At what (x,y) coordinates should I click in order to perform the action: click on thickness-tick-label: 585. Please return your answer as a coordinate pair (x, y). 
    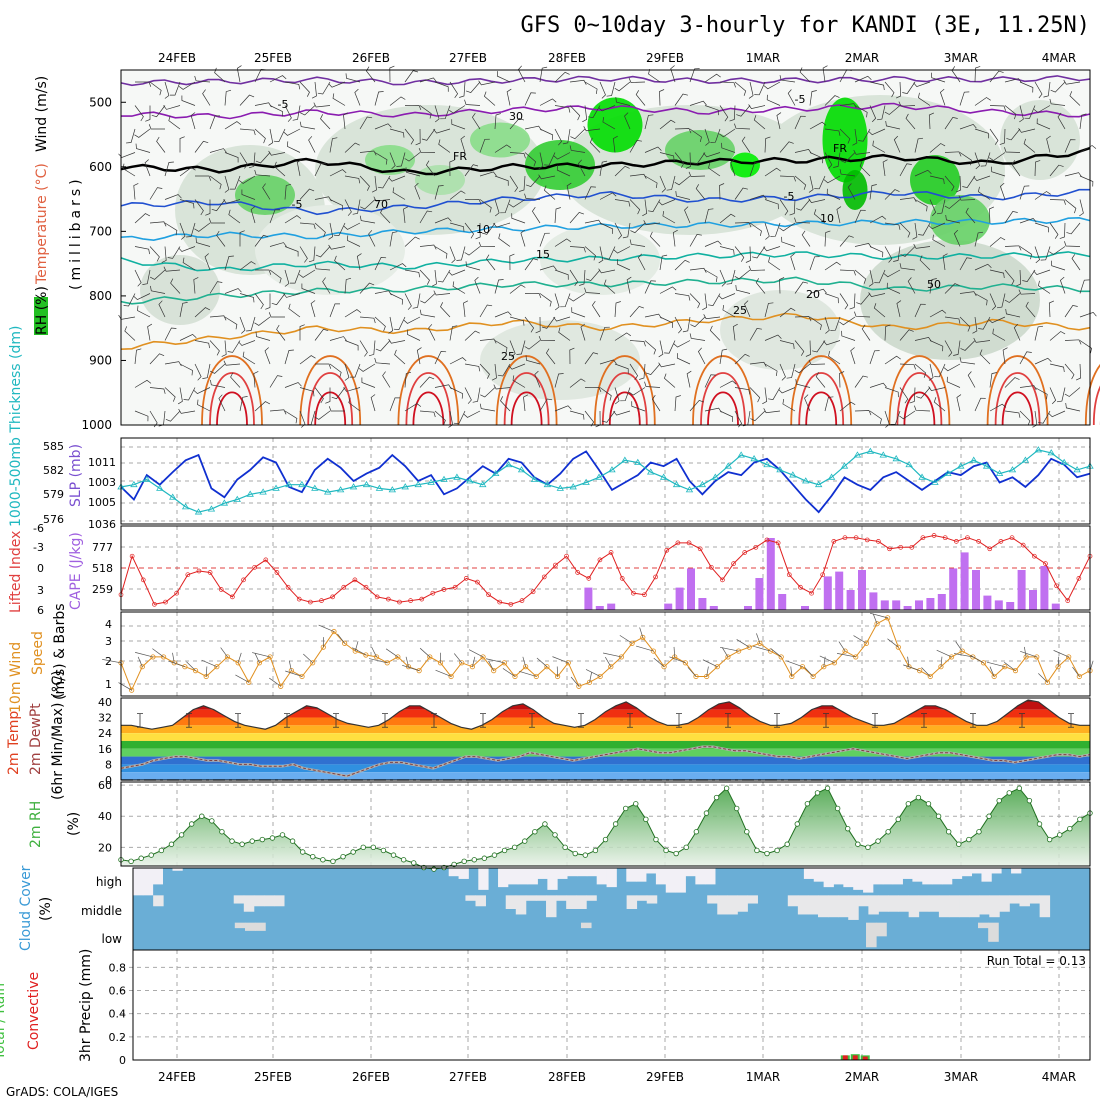
    Looking at the image, I should click on (53, 446).